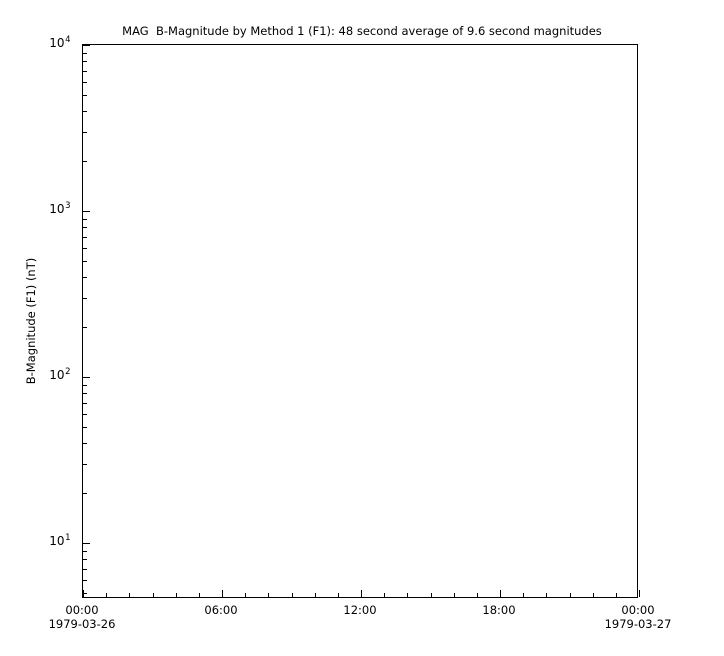  I want to click on x-tick-label: 00:00 1979-03-26, so click(82, 617).